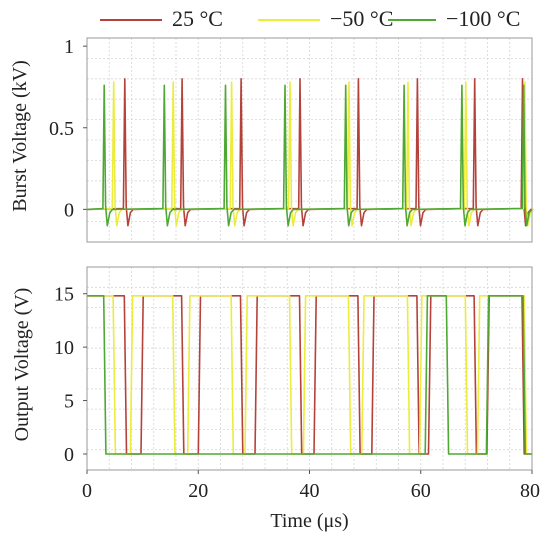 Image resolution: width=550 pixels, height=545 pixels. What do you see at coordinates (69, 402) in the screenshot?
I see `y-tick-label: 5` at bounding box center [69, 402].